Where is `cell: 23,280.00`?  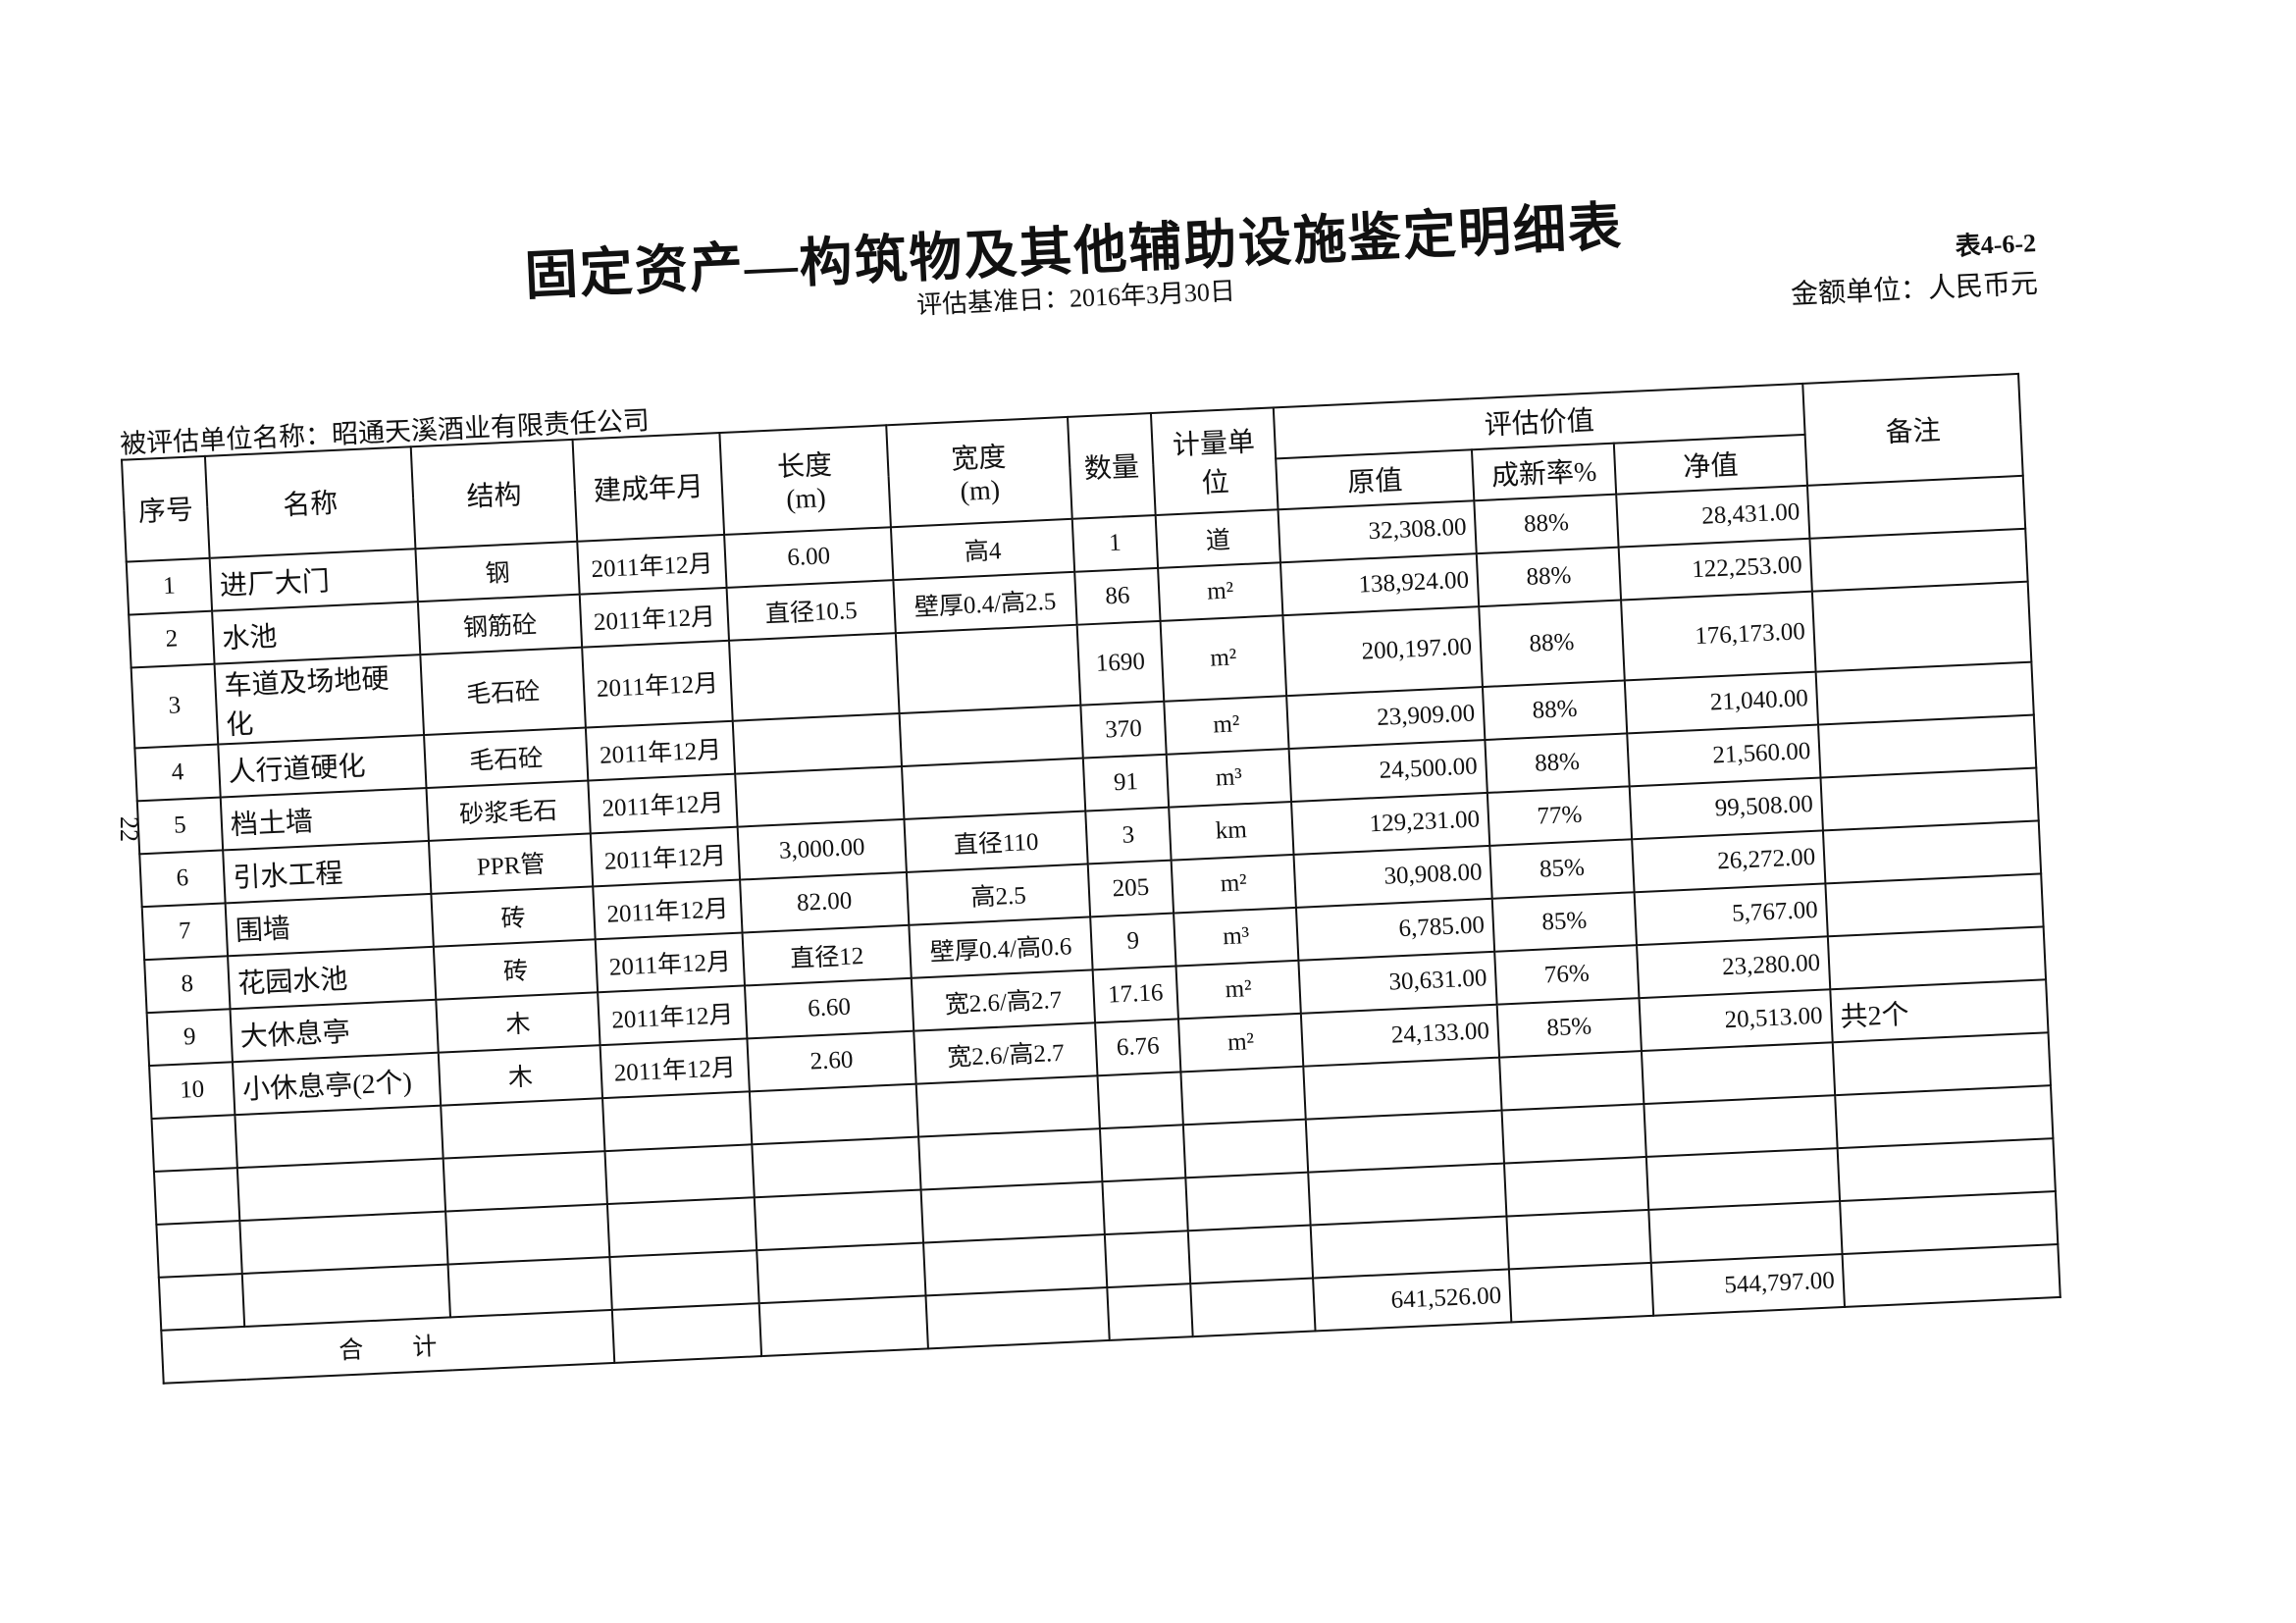
cell: 23,280.00 is located at coordinates (1734, 967).